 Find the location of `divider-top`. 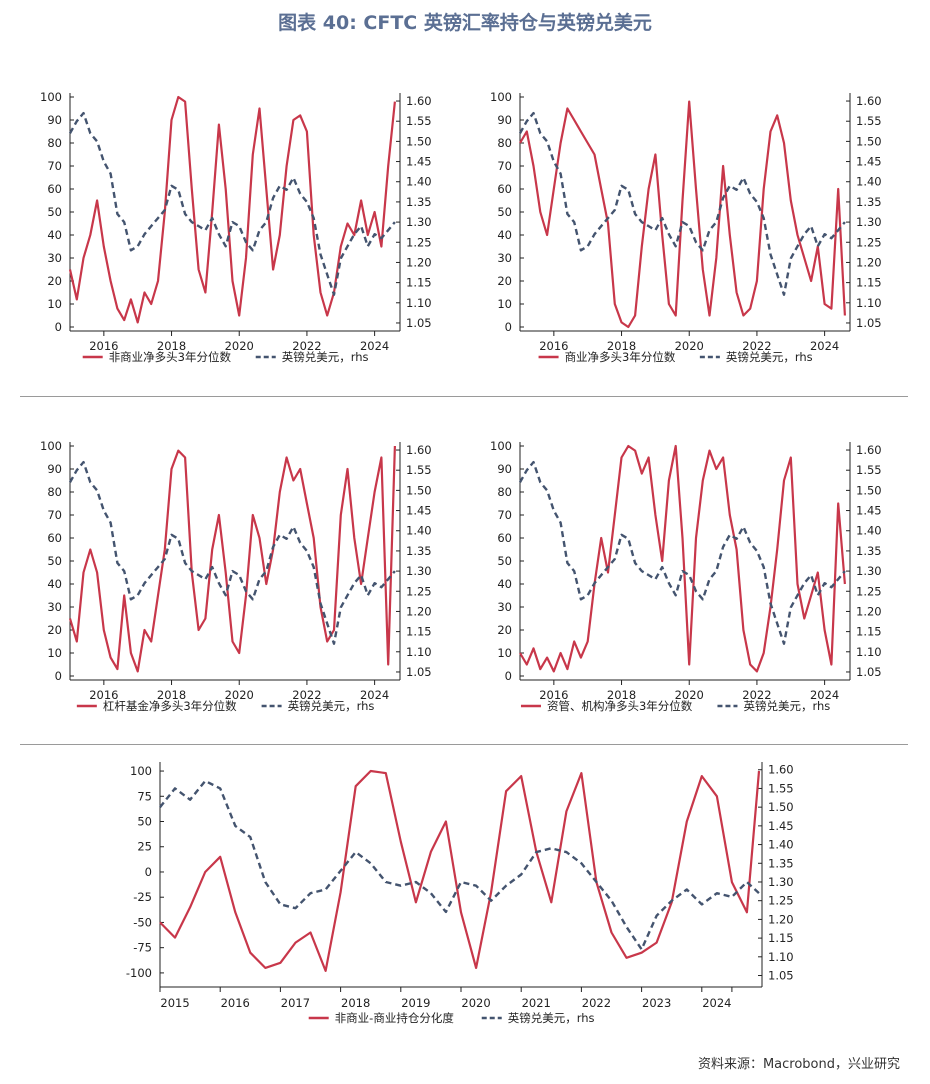

divider-top is located at coordinates (464, 396).